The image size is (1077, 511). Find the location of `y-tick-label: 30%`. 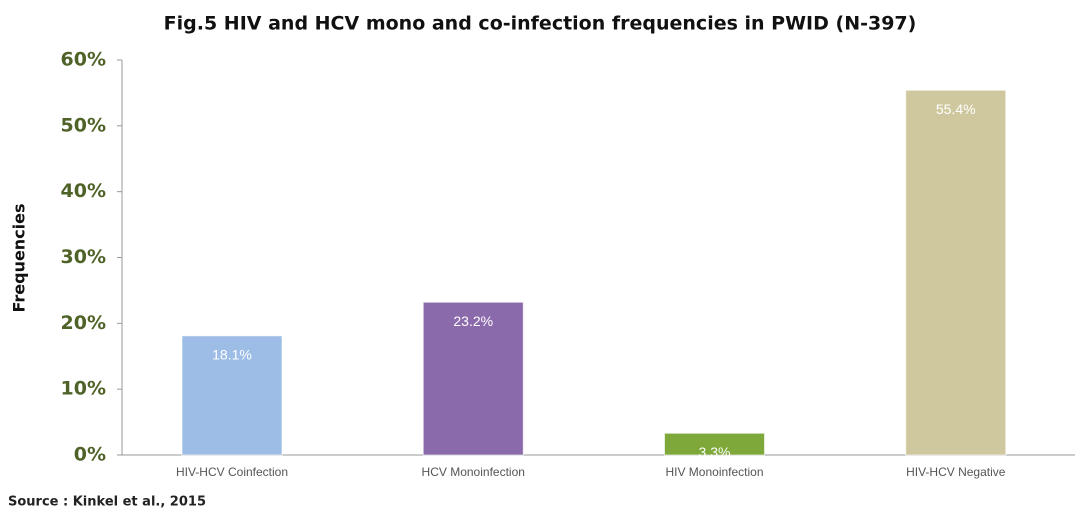

y-tick-label: 30% is located at coordinates (83, 257).